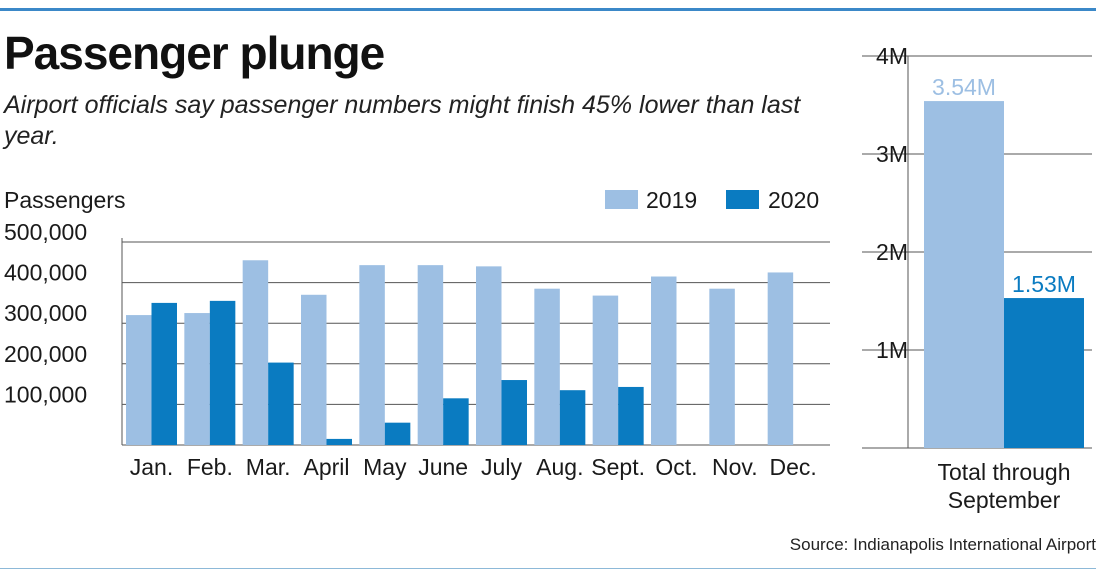 The image size is (1102, 575). What do you see at coordinates (1004, 486) in the screenshot?
I see `x-tick-label-total: Total through September` at bounding box center [1004, 486].